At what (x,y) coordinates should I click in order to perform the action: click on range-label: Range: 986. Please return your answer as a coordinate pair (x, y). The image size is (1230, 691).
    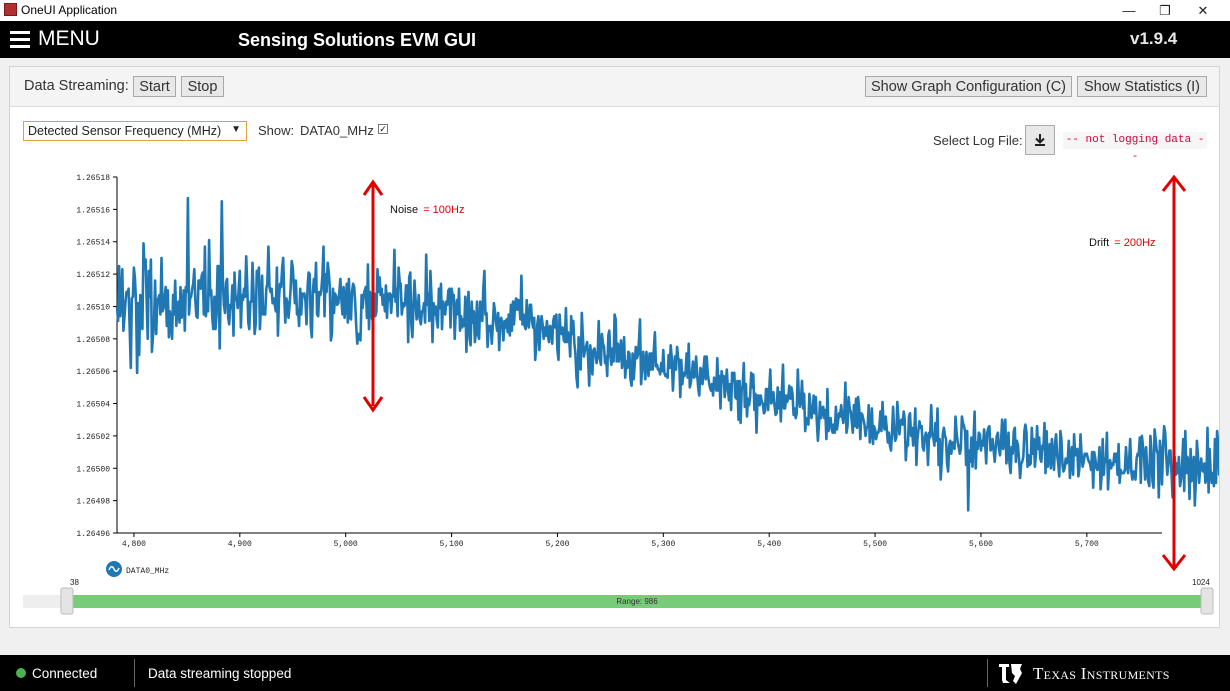
    Looking at the image, I should click on (637, 601).